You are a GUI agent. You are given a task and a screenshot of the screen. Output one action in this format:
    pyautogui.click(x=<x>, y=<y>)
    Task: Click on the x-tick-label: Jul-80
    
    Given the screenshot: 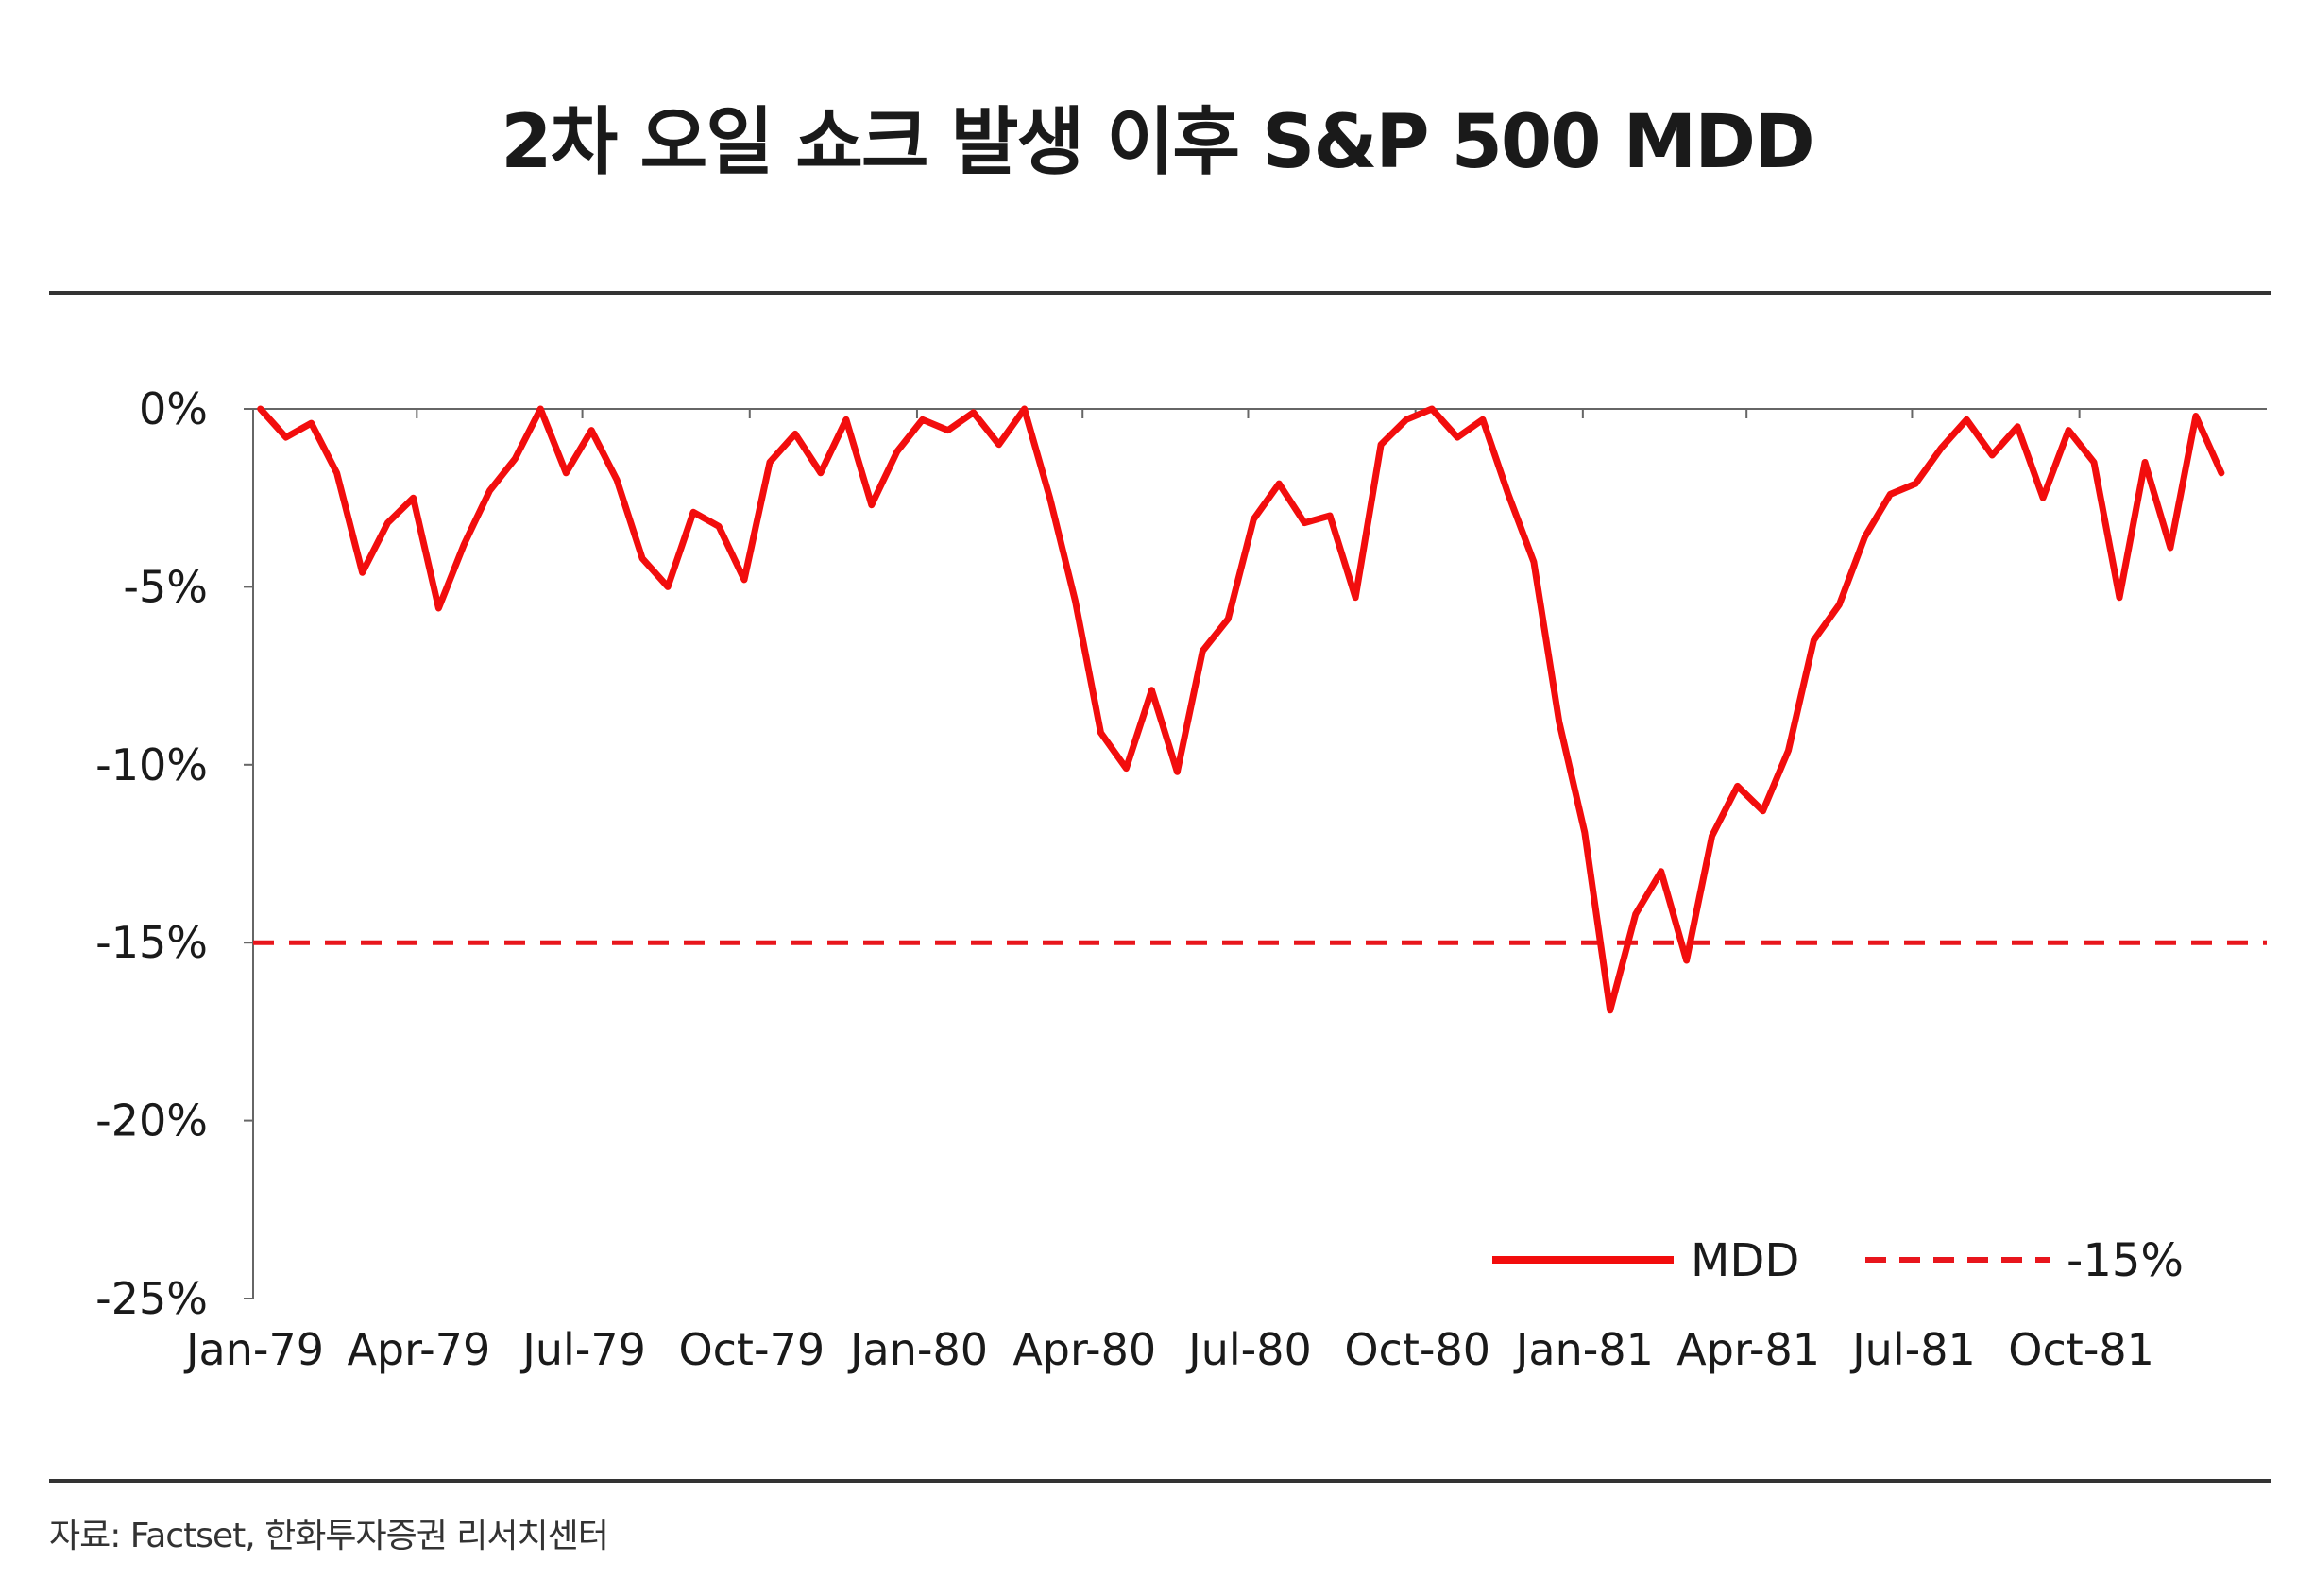 What is the action you would take?
    pyautogui.click(x=1249, y=1349)
    